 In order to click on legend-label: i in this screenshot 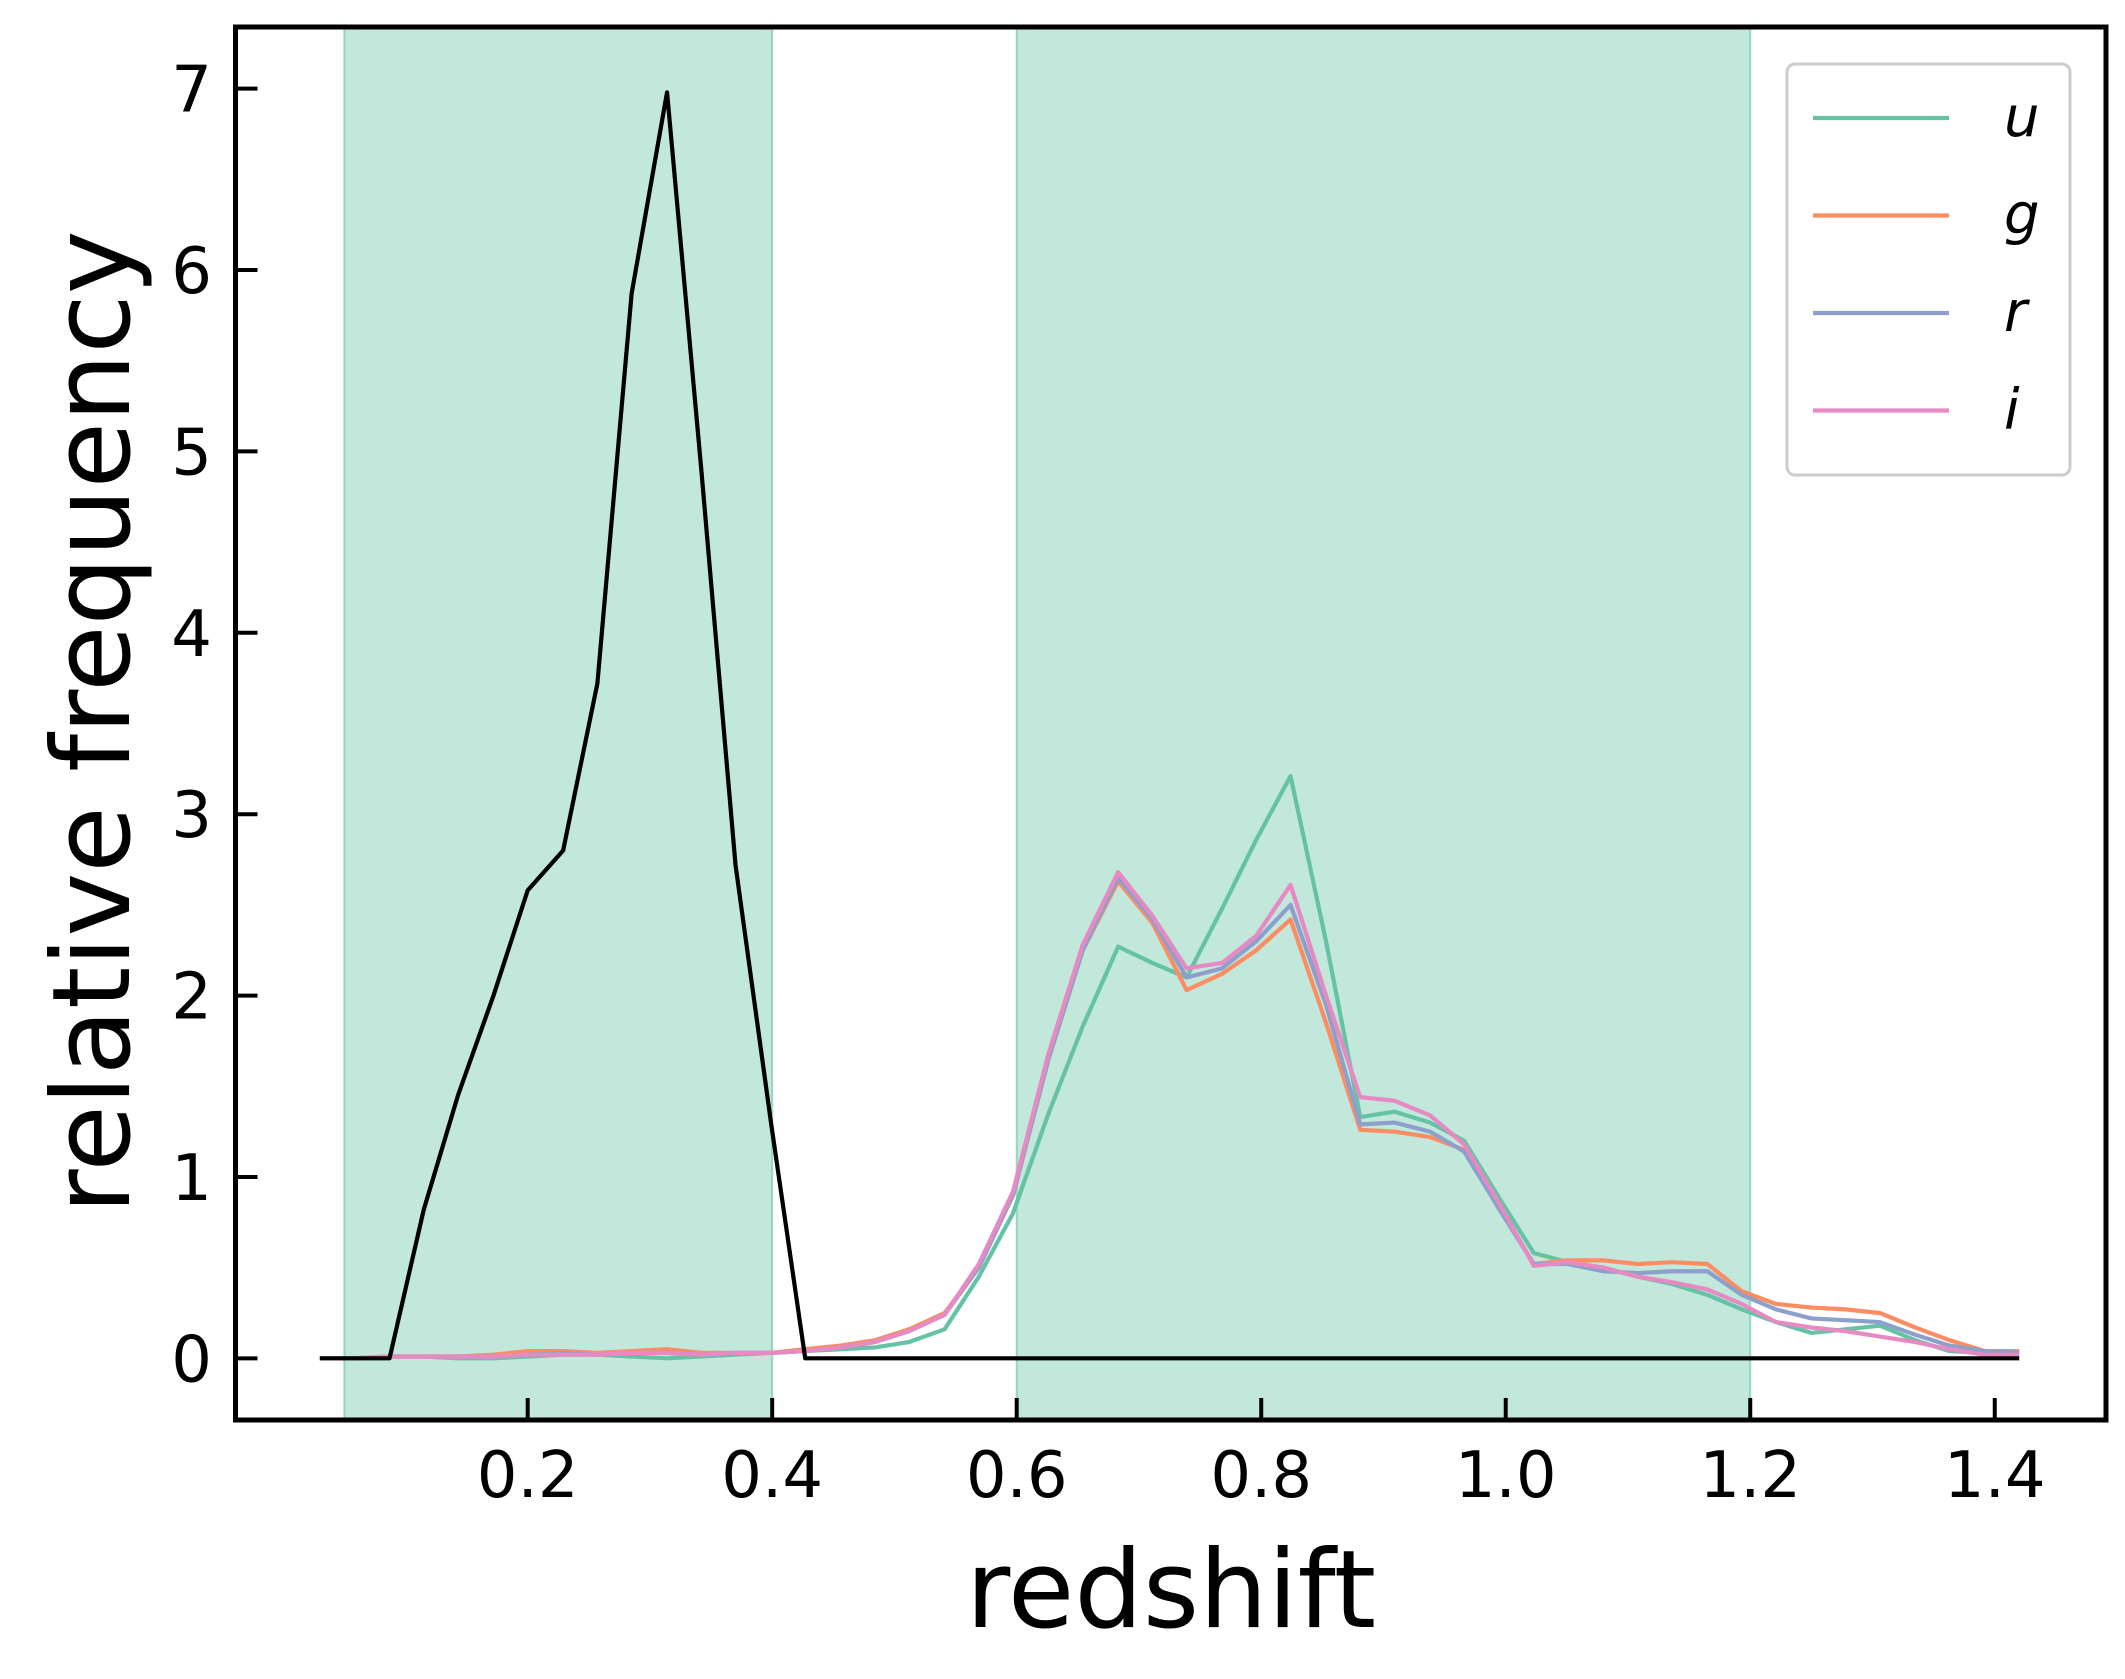, I will do `click(2012, 410)`.